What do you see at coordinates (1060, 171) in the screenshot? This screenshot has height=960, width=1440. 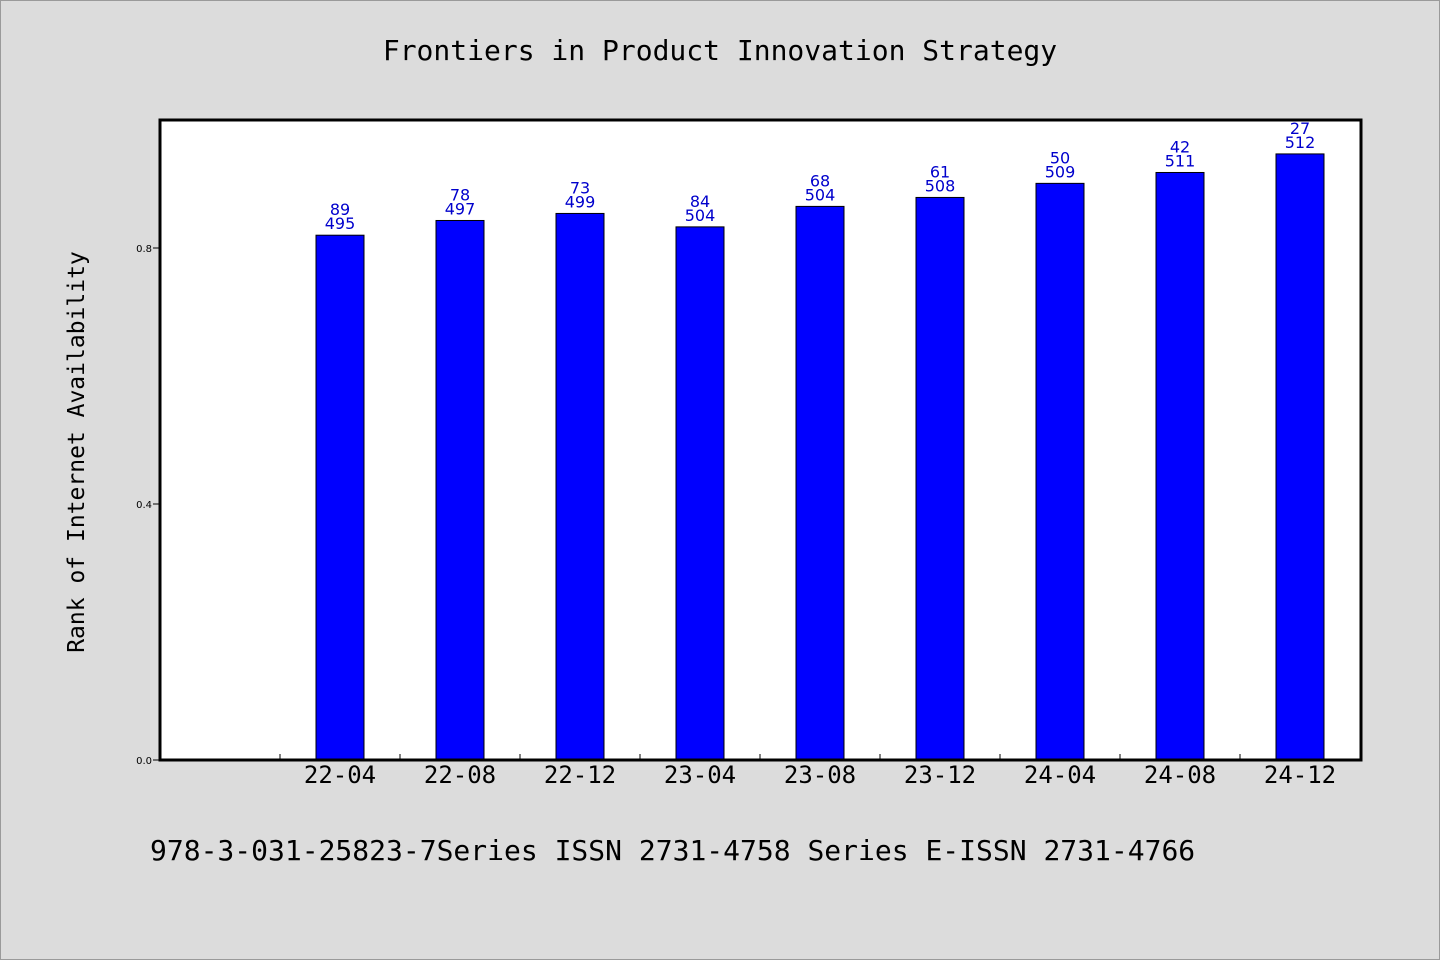 I see `data-label-bottom: 509` at bounding box center [1060, 171].